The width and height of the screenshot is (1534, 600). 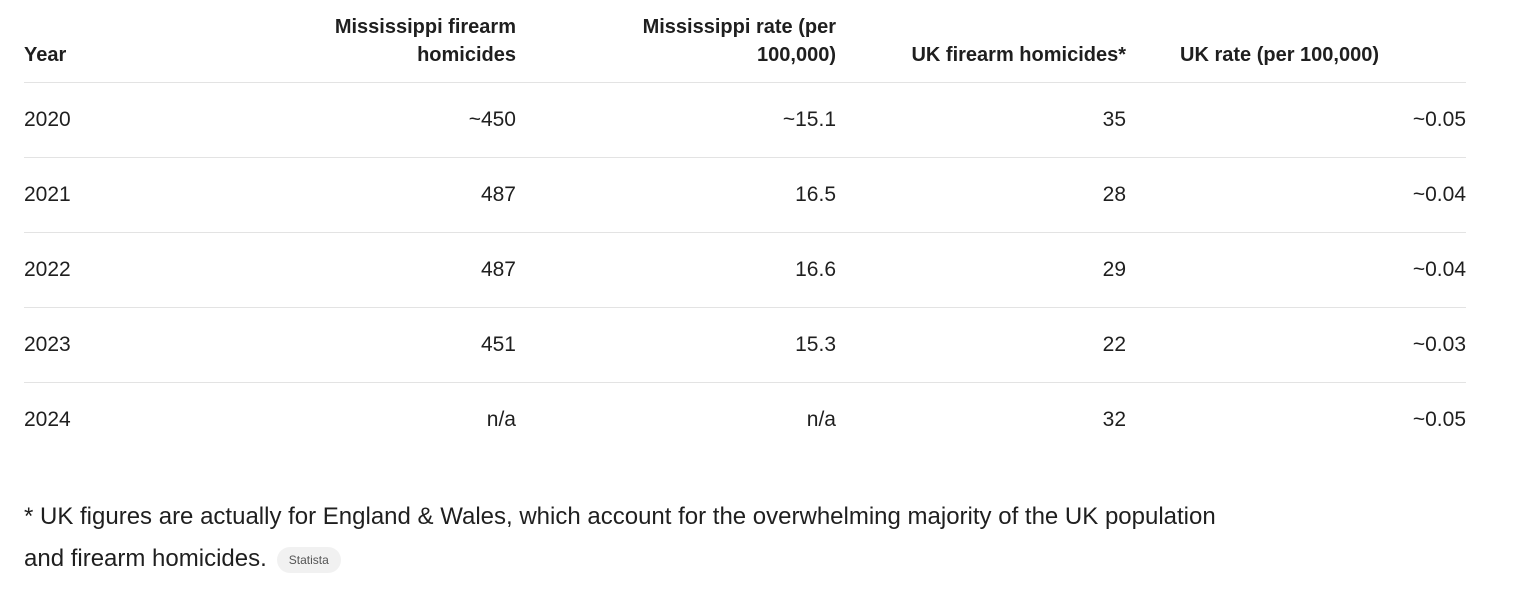 I want to click on table-cell: 2022, so click(x=47, y=269).